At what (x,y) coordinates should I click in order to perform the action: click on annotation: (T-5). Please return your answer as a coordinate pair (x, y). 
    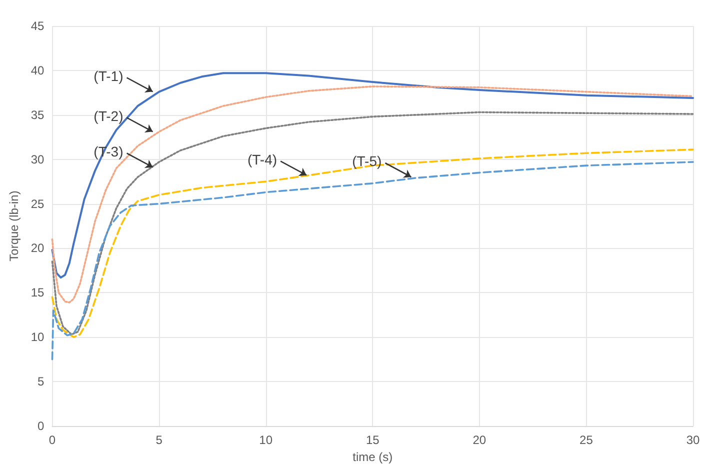
    Looking at the image, I should click on (367, 161).